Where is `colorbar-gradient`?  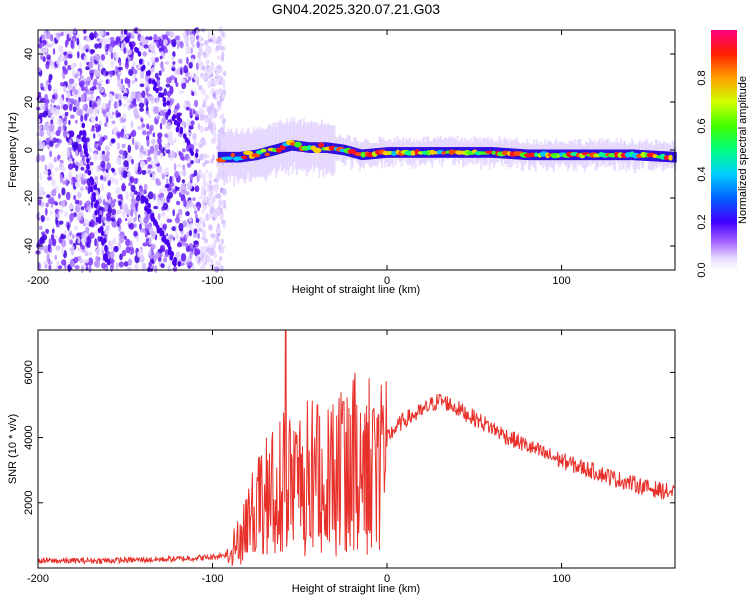 colorbar-gradient is located at coordinates (724, 150).